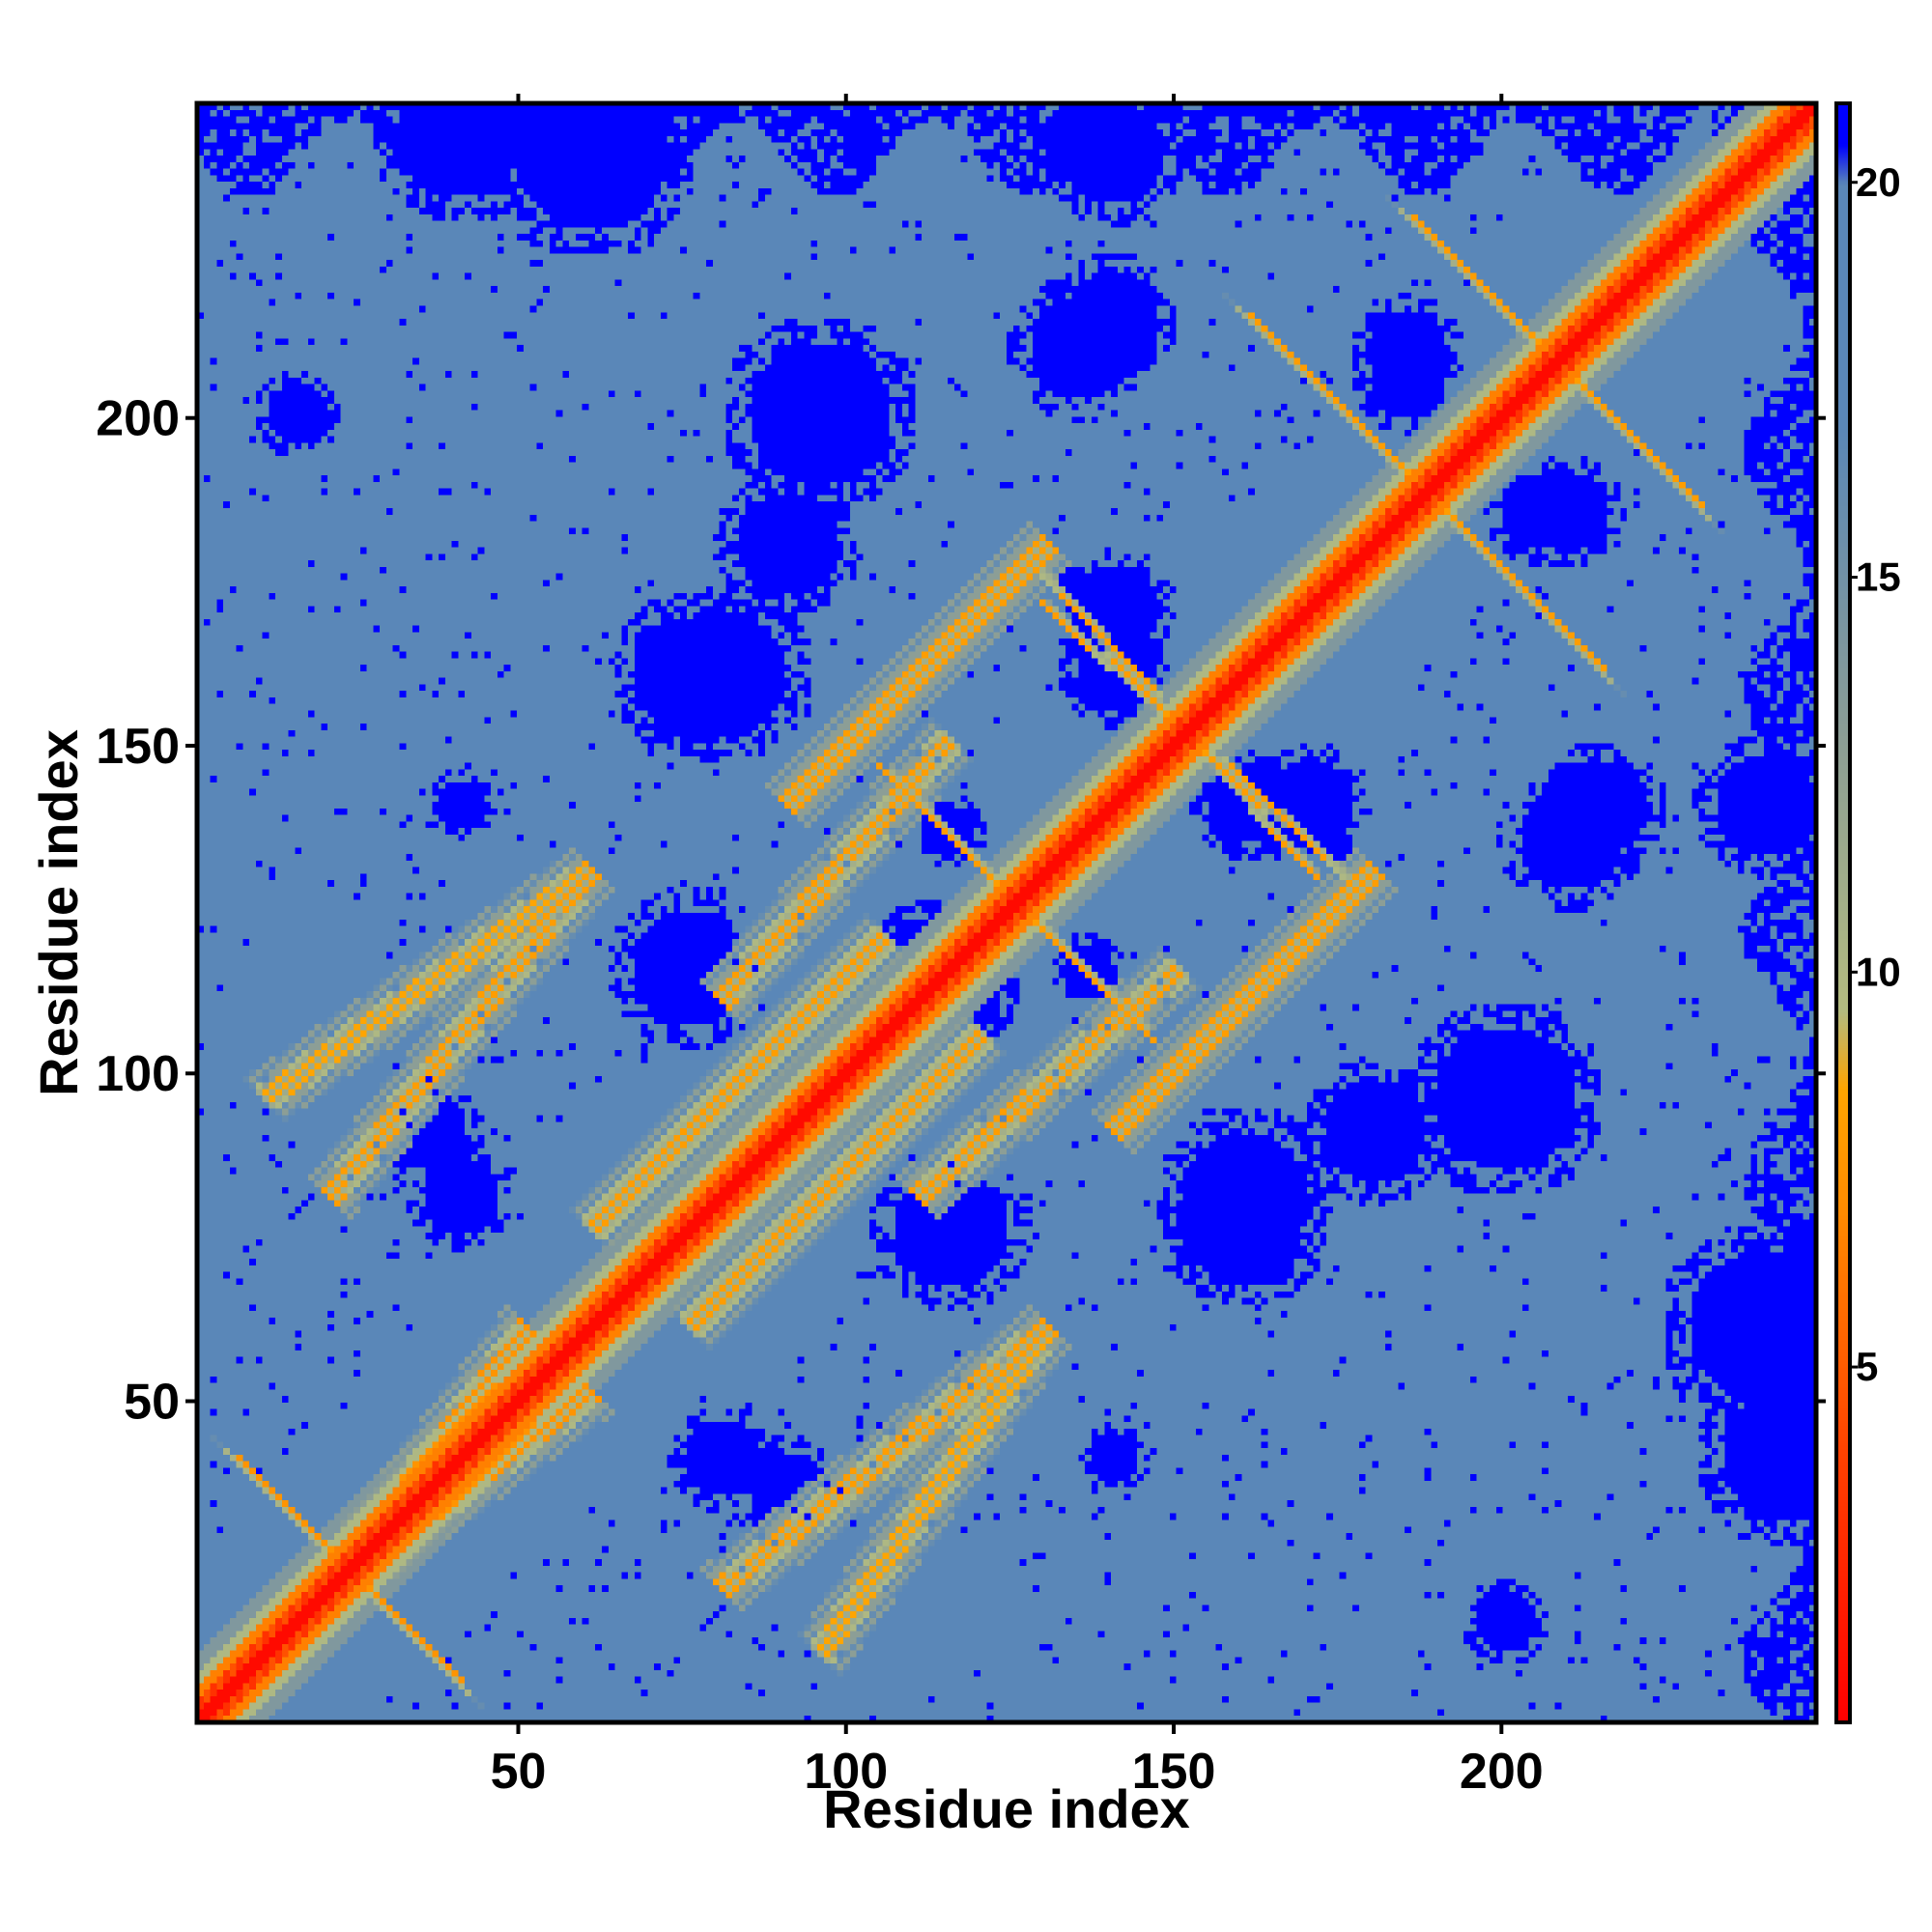 The image size is (1932, 1932). Describe the element at coordinates (1502, 1772) in the screenshot. I see `x-tick-label: 200` at that location.